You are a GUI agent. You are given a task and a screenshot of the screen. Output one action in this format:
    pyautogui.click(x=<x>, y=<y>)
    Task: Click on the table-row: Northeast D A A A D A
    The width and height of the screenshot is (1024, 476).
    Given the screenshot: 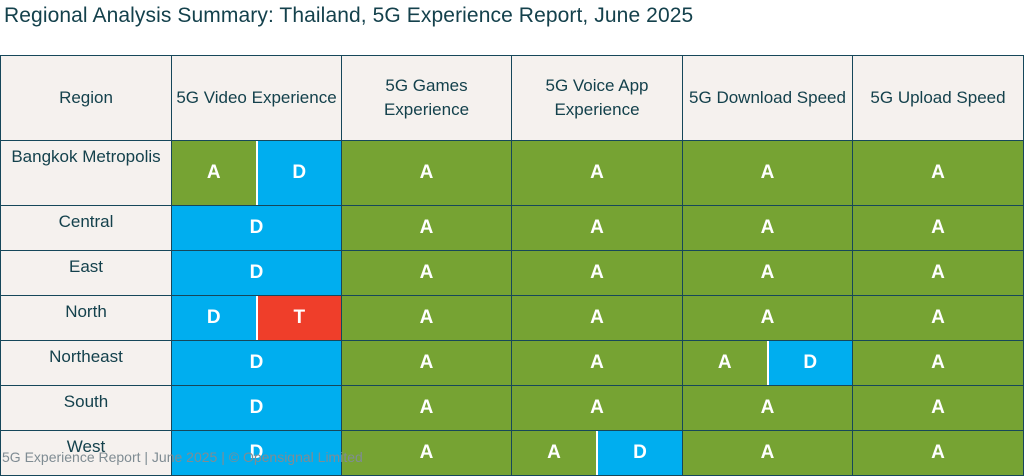 What is the action you would take?
    pyautogui.click(x=512, y=363)
    